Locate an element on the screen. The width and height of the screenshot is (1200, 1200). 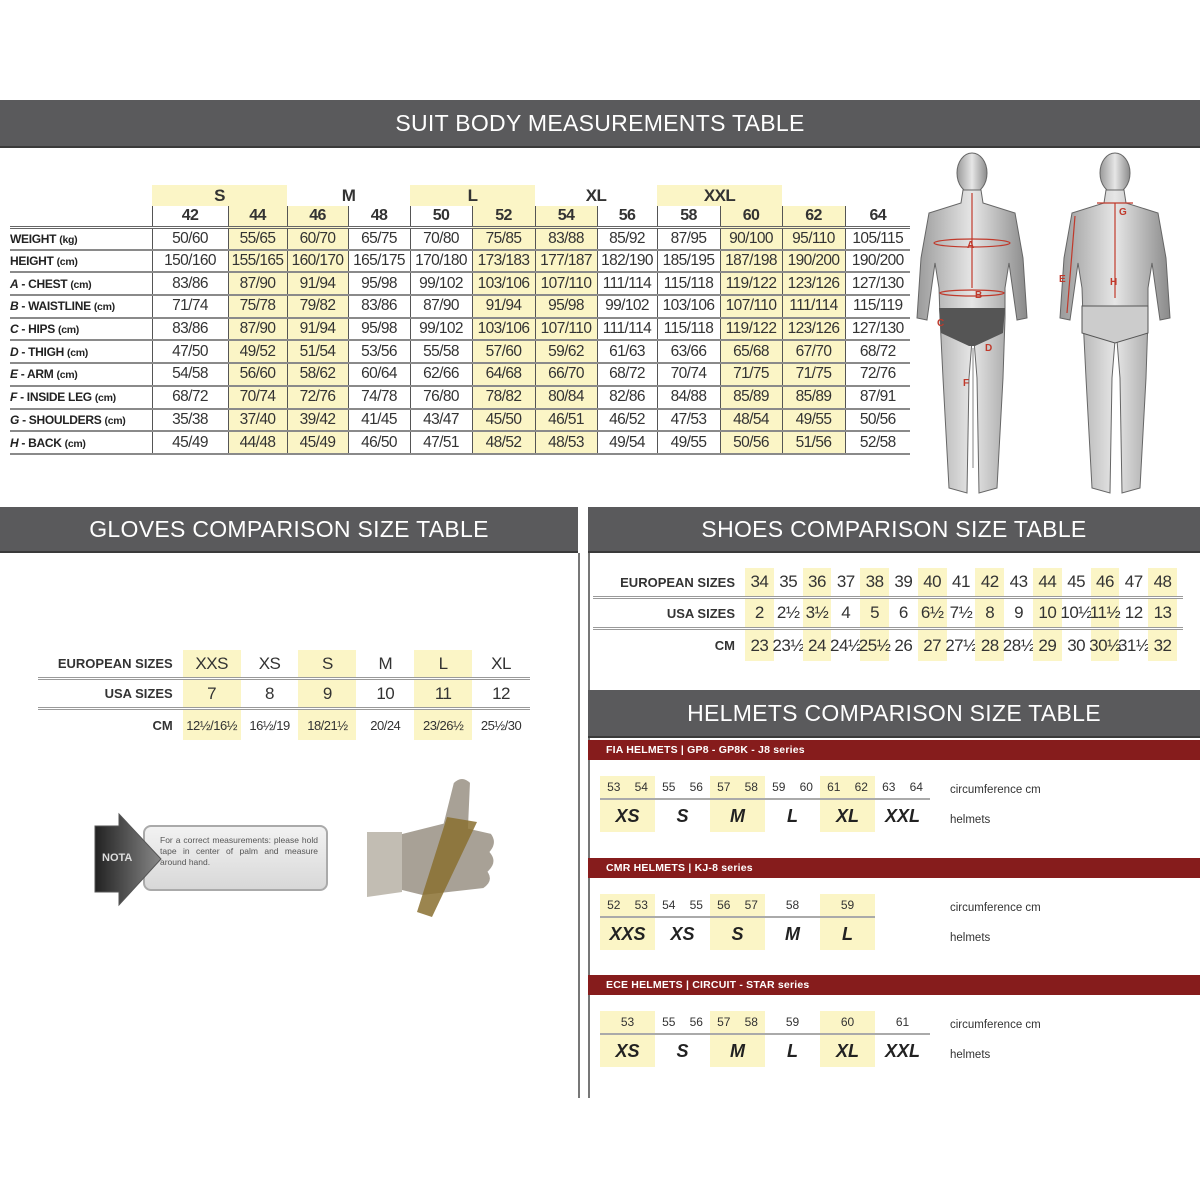
row-name: - THIGH is located at coordinates (41, 351).